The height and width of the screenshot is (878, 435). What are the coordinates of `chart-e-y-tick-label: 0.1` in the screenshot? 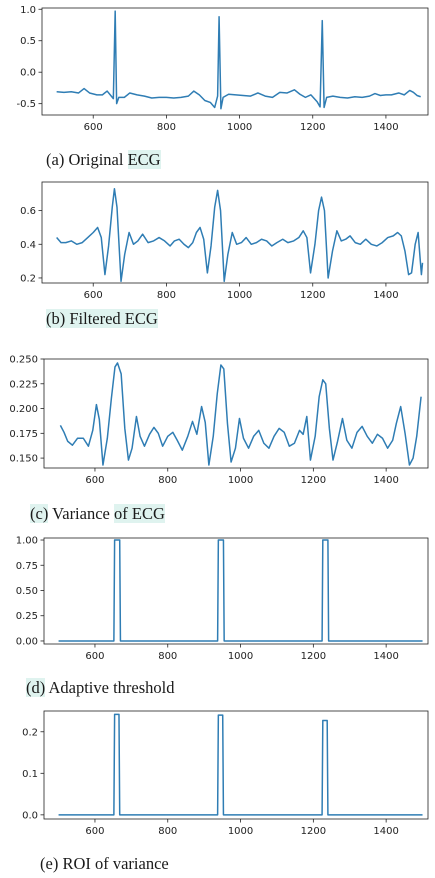 It's located at (30, 774).